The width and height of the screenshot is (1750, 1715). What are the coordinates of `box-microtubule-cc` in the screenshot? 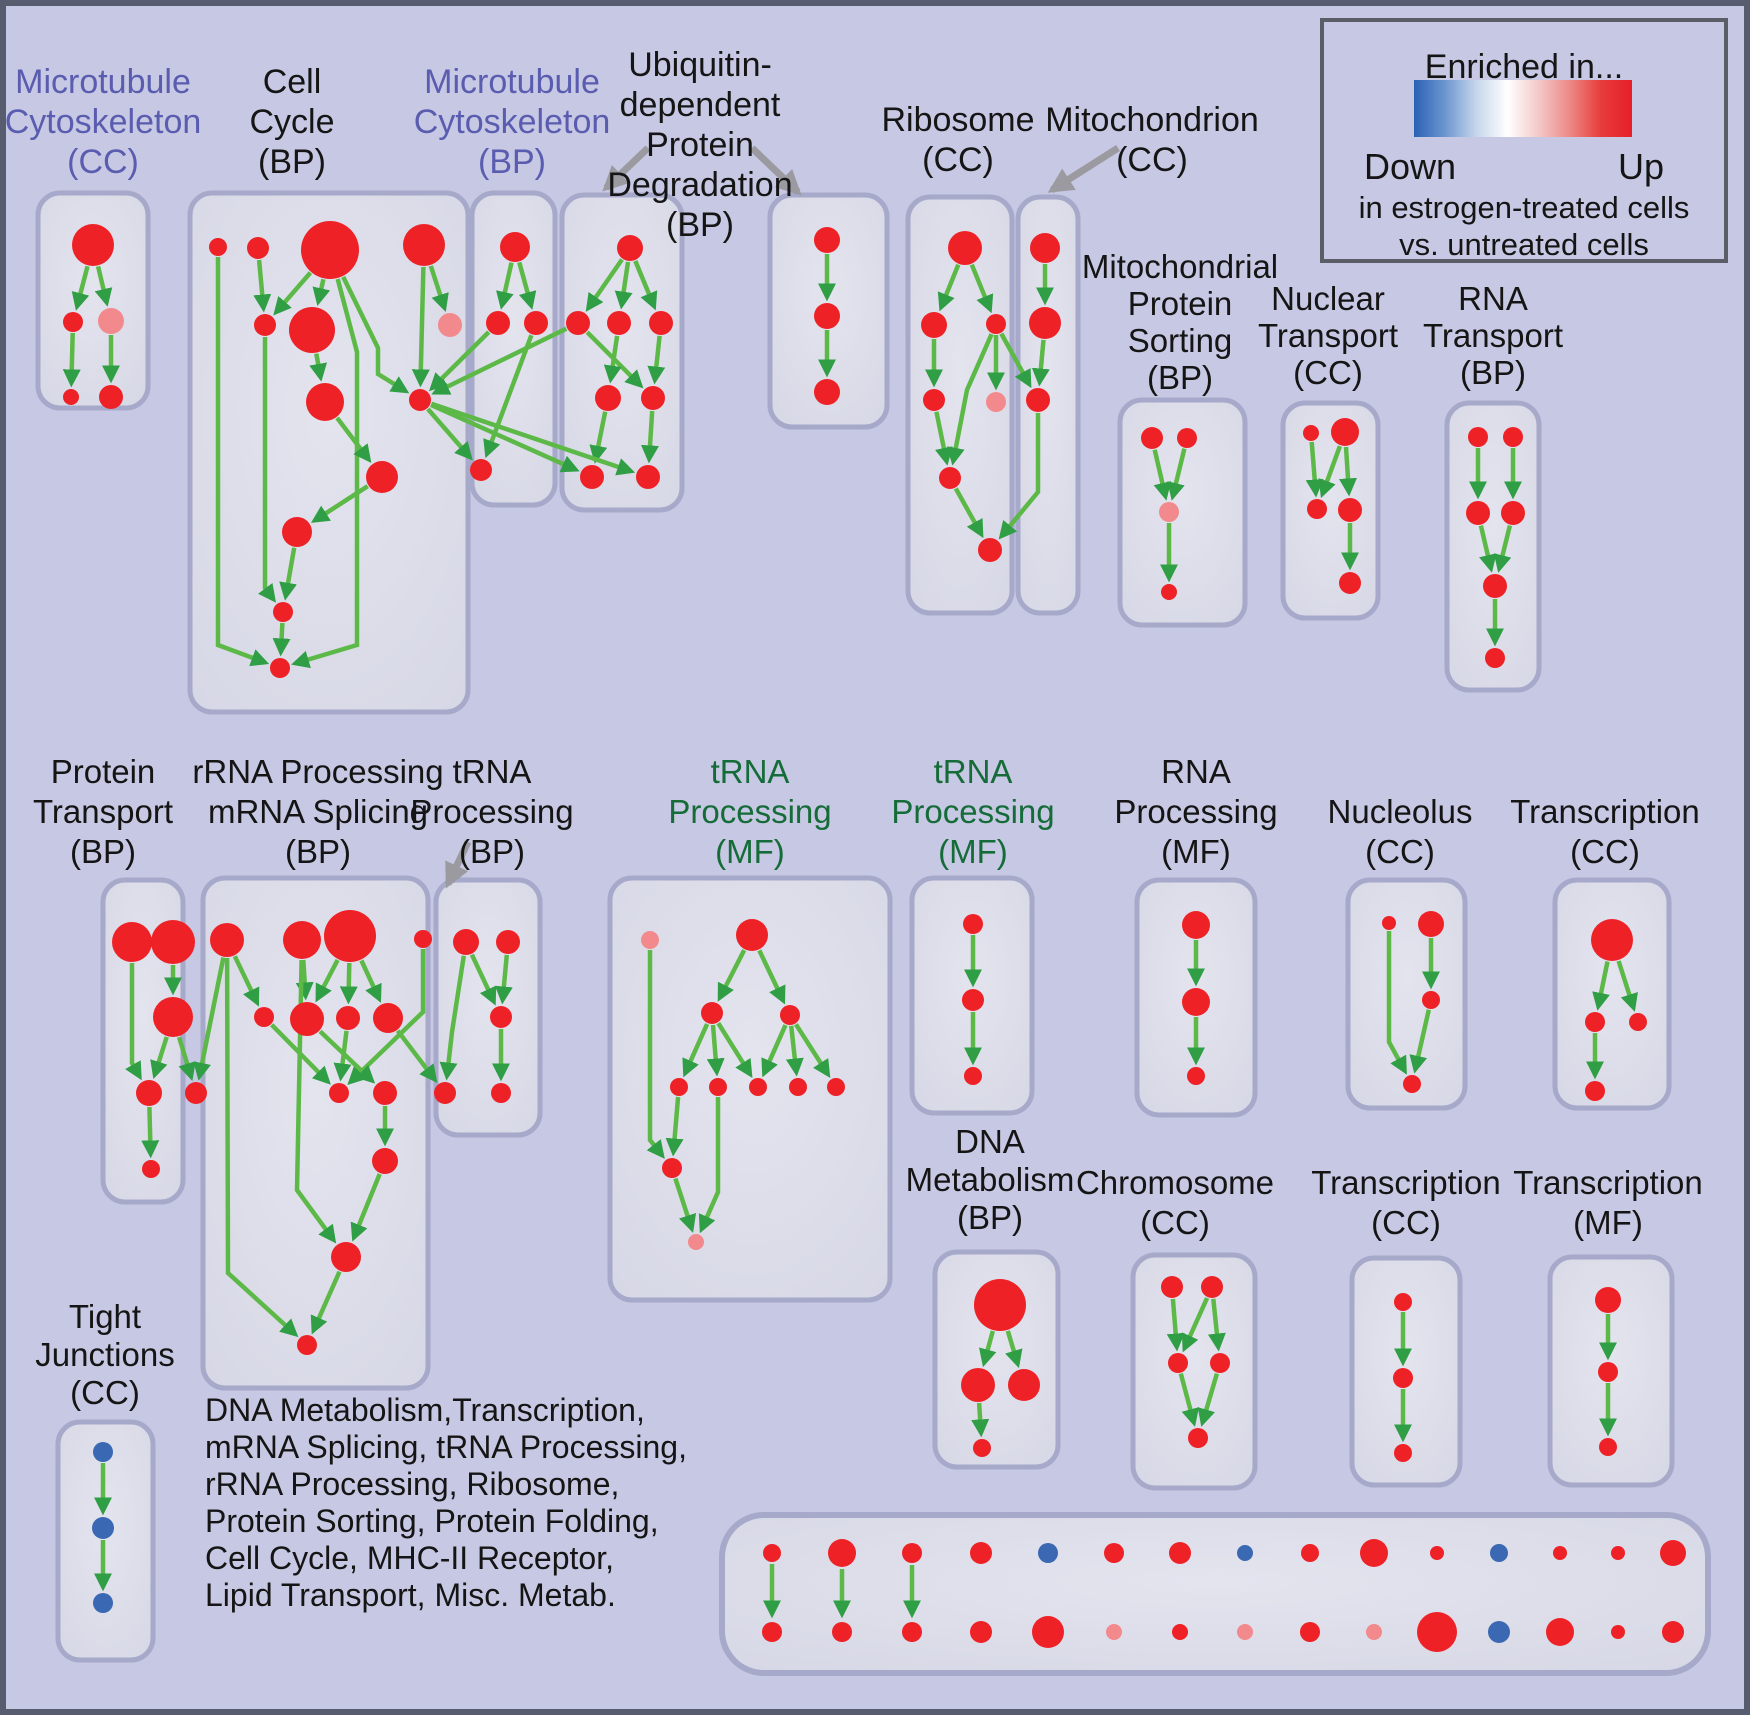 It's located at (93, 300).